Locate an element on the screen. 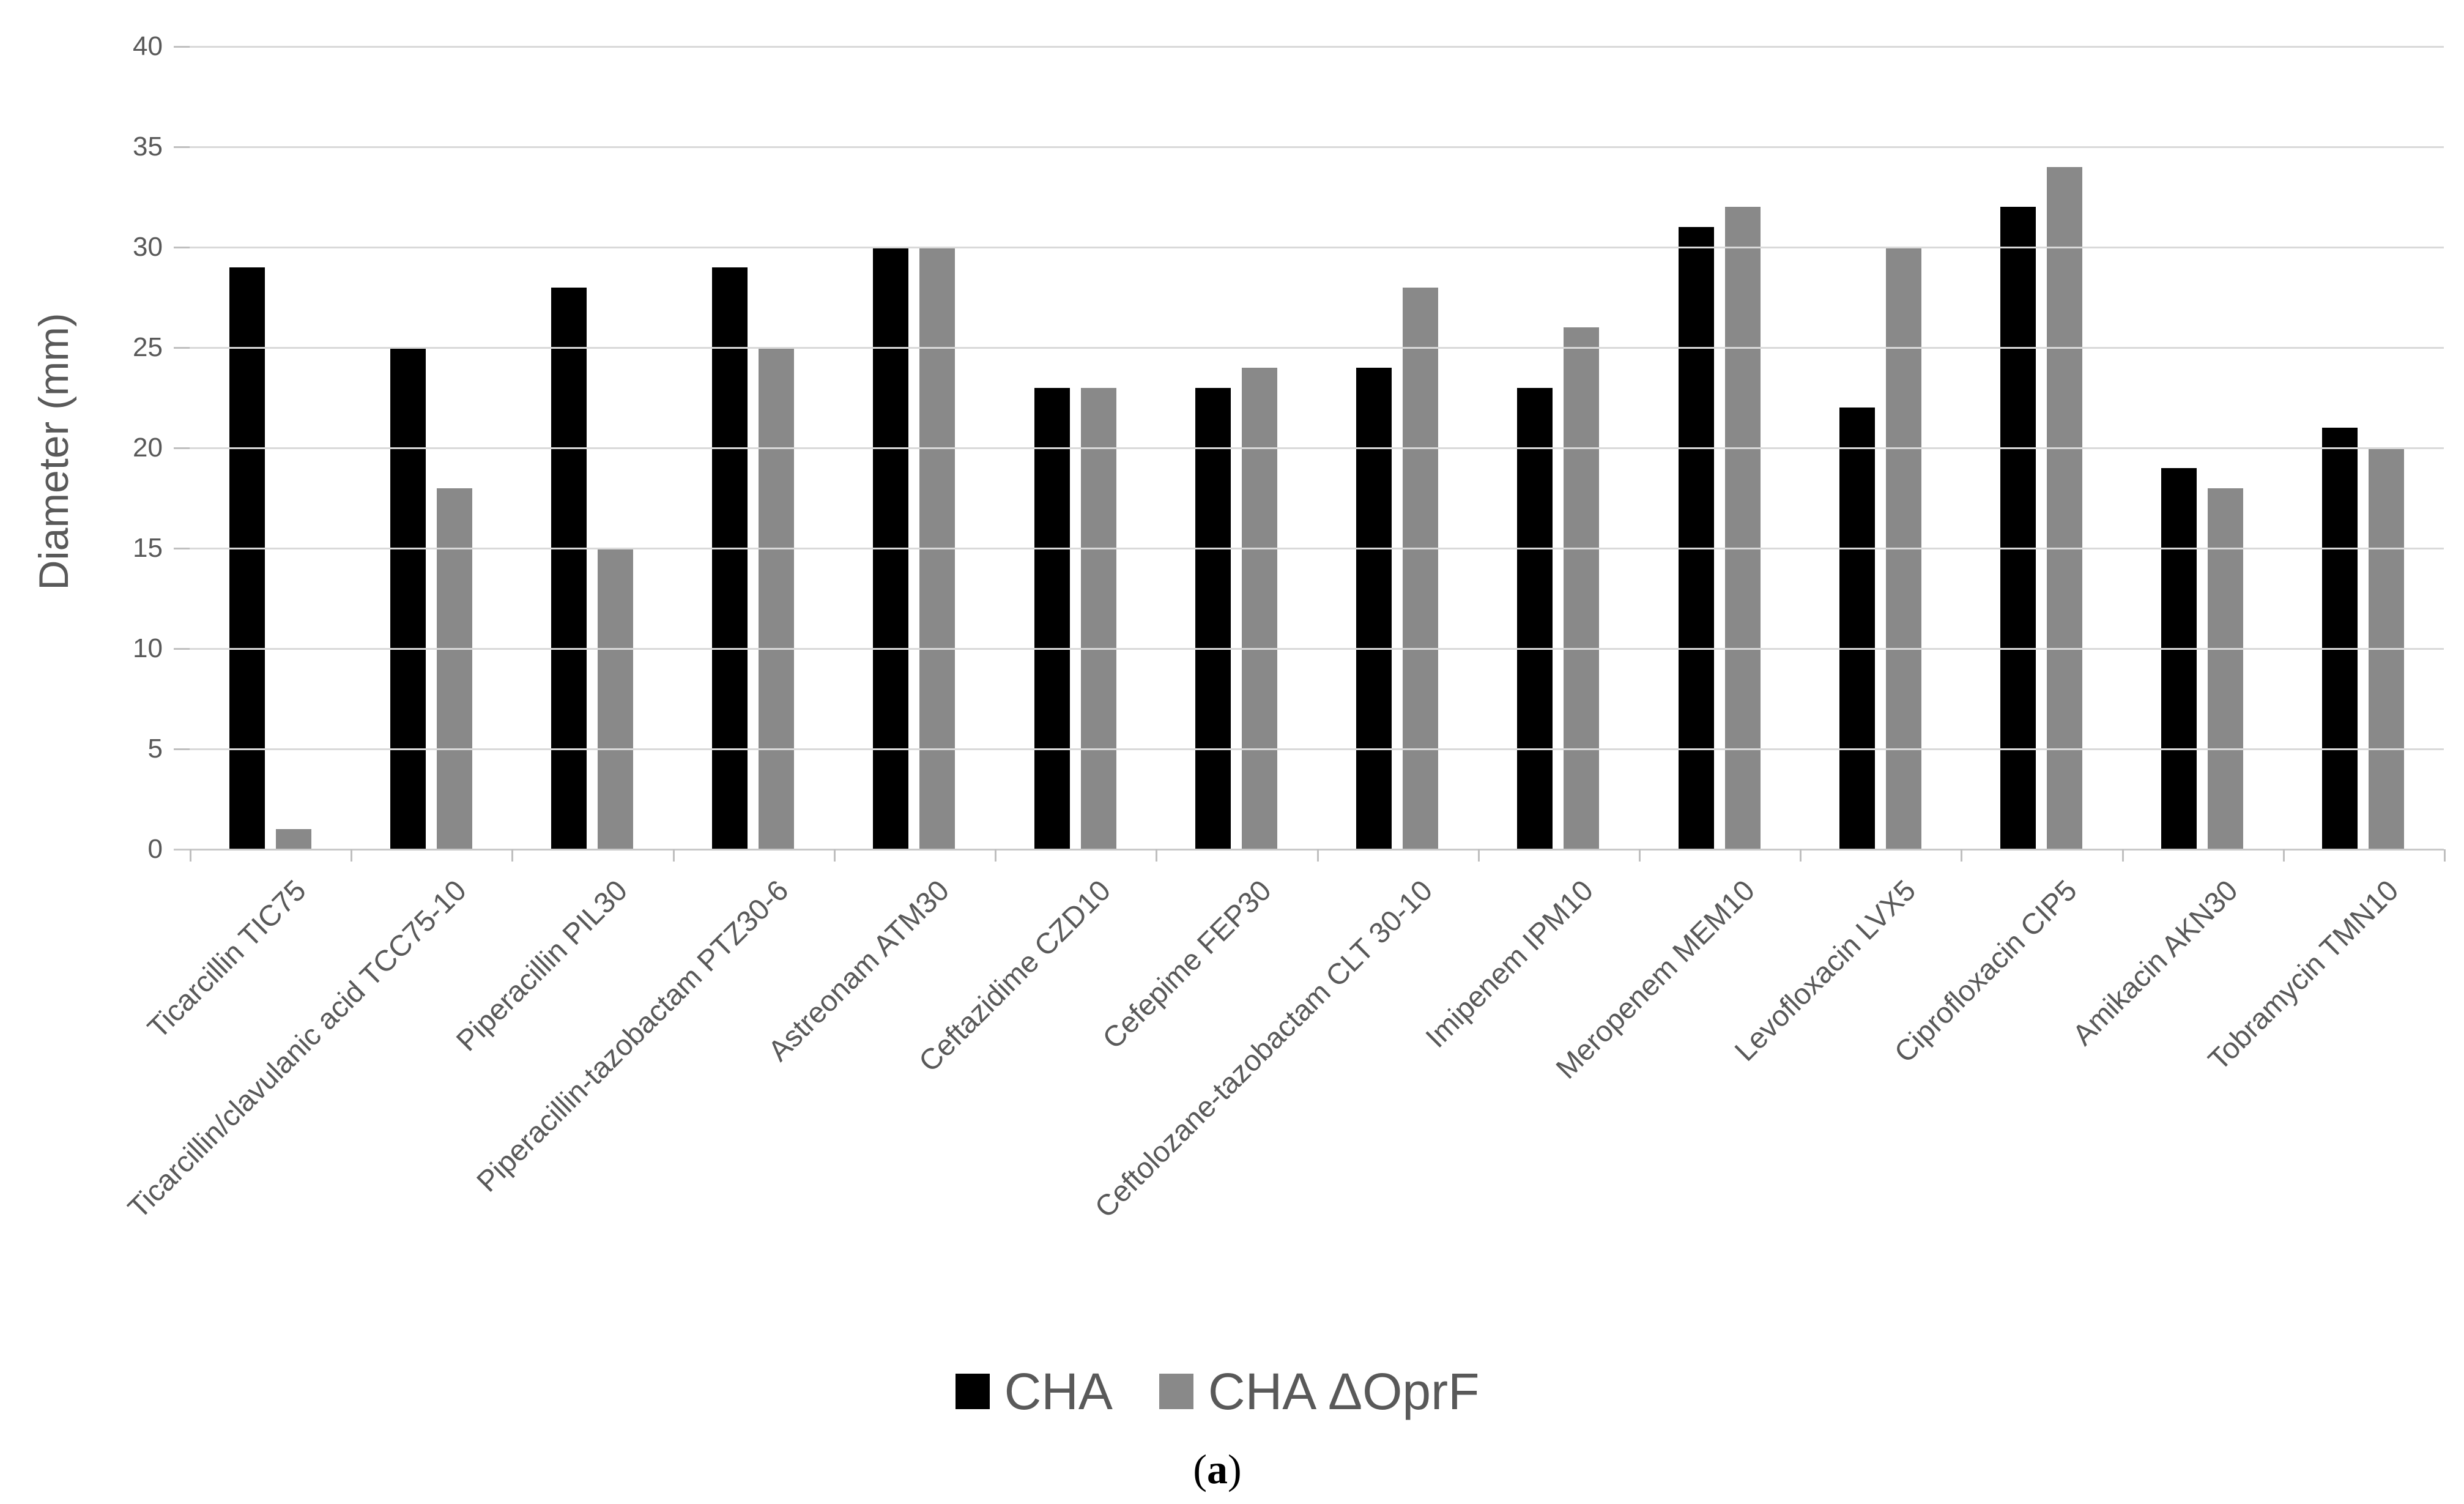 This screenshot has width=2464, height=1504. legend-item-cha: CHA is located at coordinates (1034, 1391).